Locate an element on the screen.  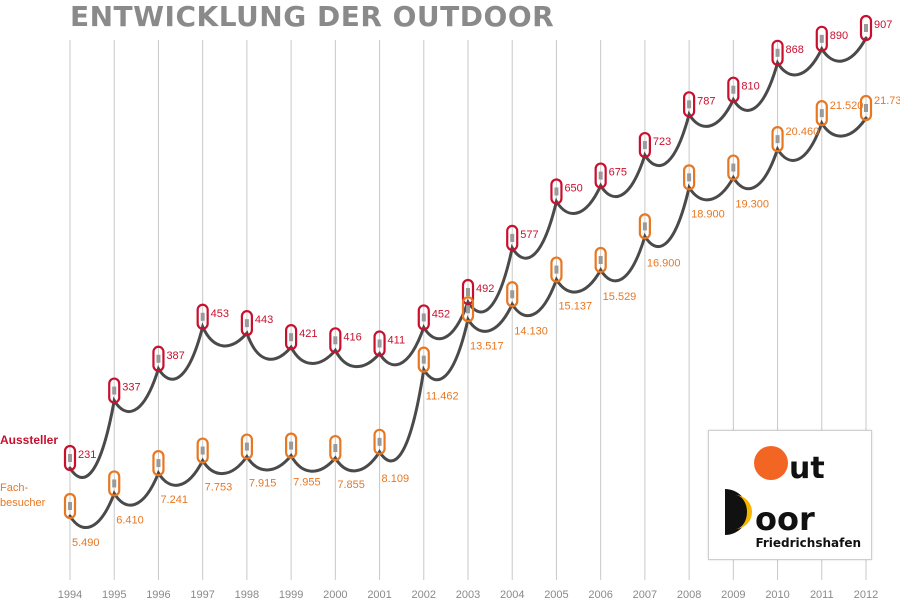
fachbesucher-carabiner-gate-2002 is located at coordinates (423, 359).